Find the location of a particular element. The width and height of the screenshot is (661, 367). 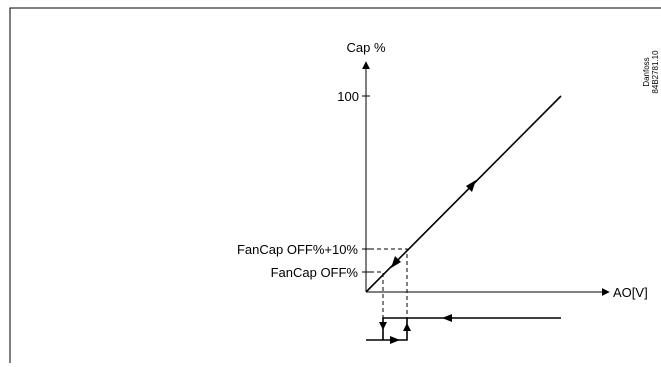

arrow-left-on is located at coordinates (447, 318).